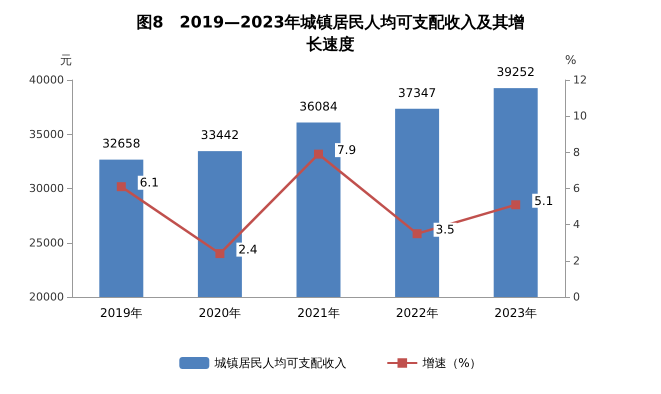  Describe the element at coordinates (46, 134) in the screenshot. I see `y-tick-label: 35000` at that location.